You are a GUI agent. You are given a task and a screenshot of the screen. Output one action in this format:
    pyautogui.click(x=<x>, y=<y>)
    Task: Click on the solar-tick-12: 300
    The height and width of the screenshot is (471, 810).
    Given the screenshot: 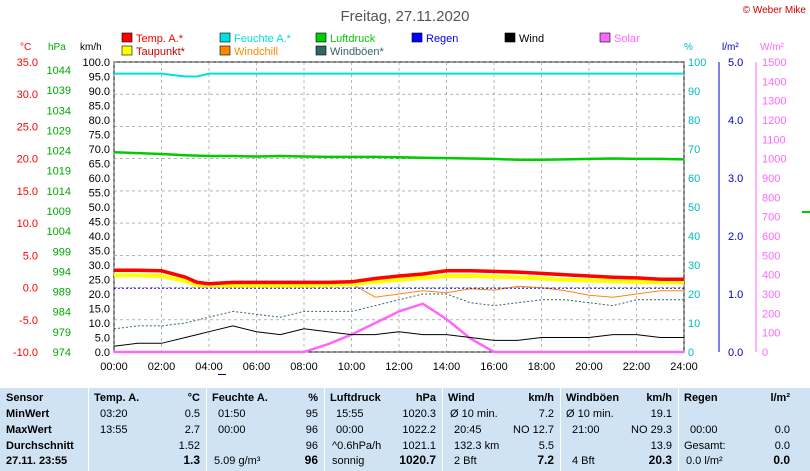 What is the action you would take?
    pyautogui.click(x=771, y=295)
    